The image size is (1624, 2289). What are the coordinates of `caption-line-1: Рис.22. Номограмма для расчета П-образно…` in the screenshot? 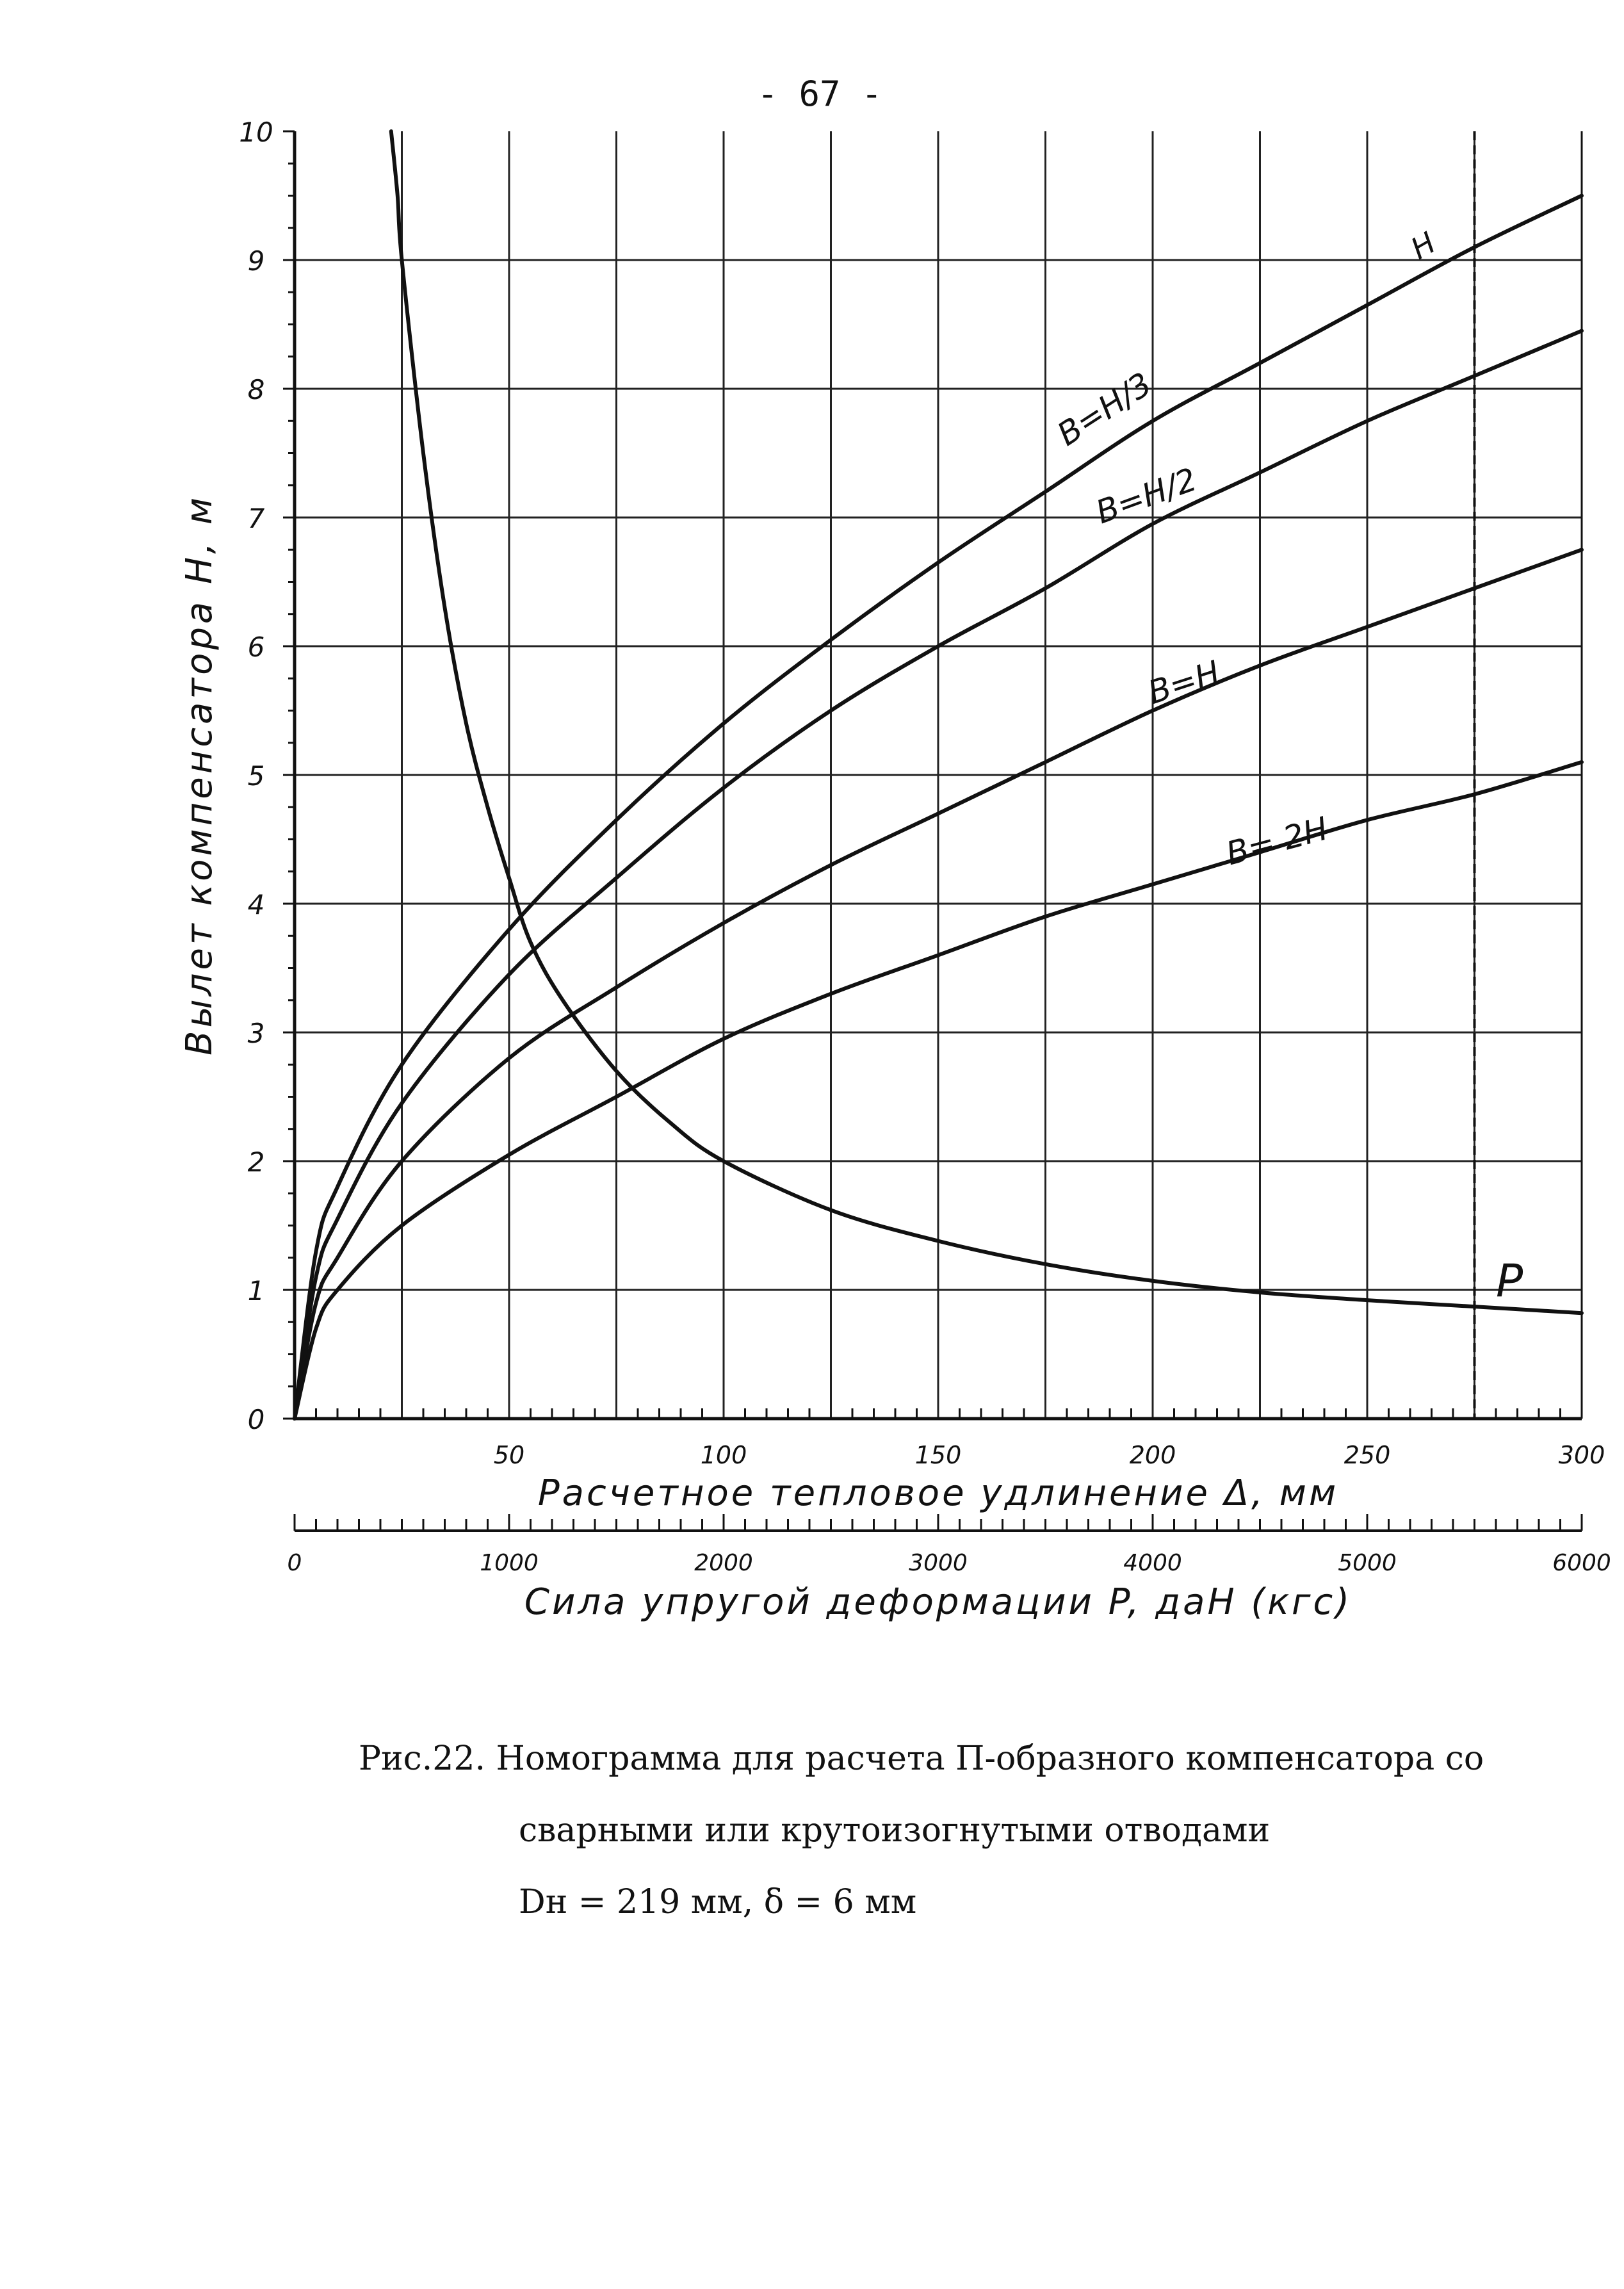 It's located at (921, 1758).